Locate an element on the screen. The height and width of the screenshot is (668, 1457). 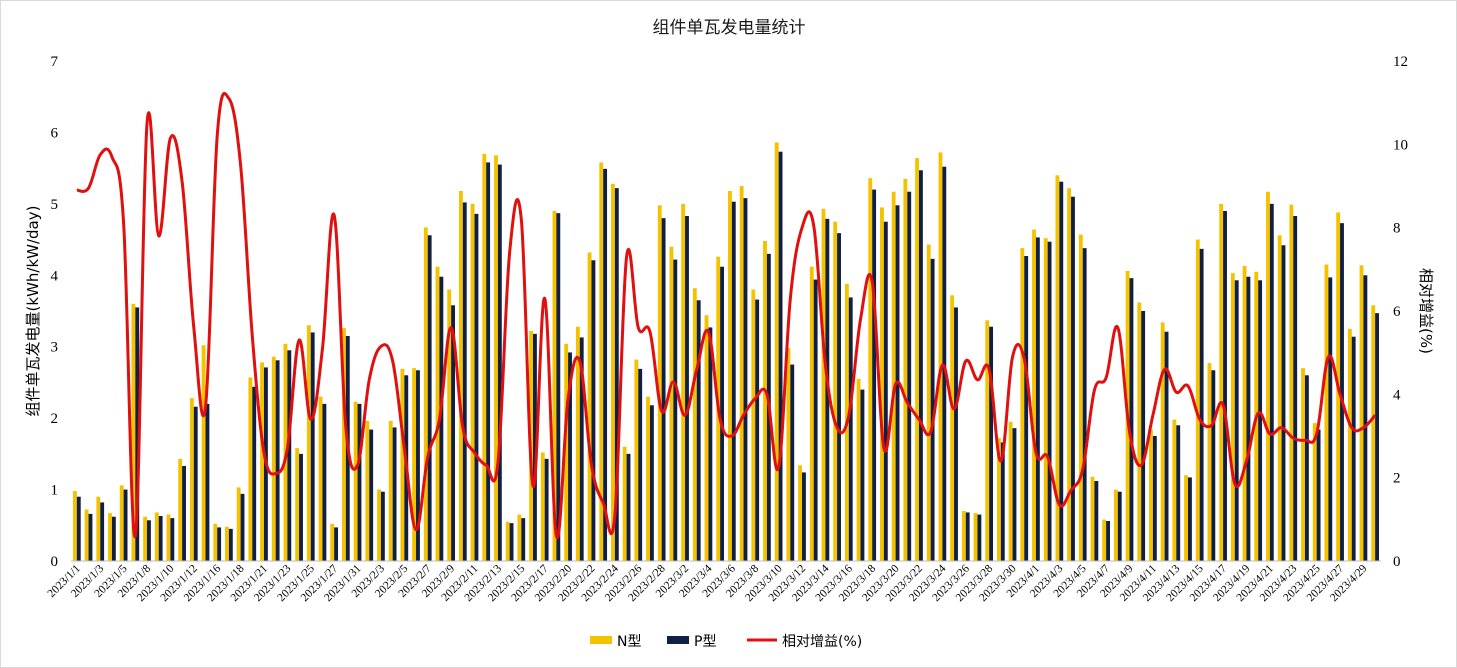
legend-label-gain: 相对增益(%) is located at coordinates (822, 642).